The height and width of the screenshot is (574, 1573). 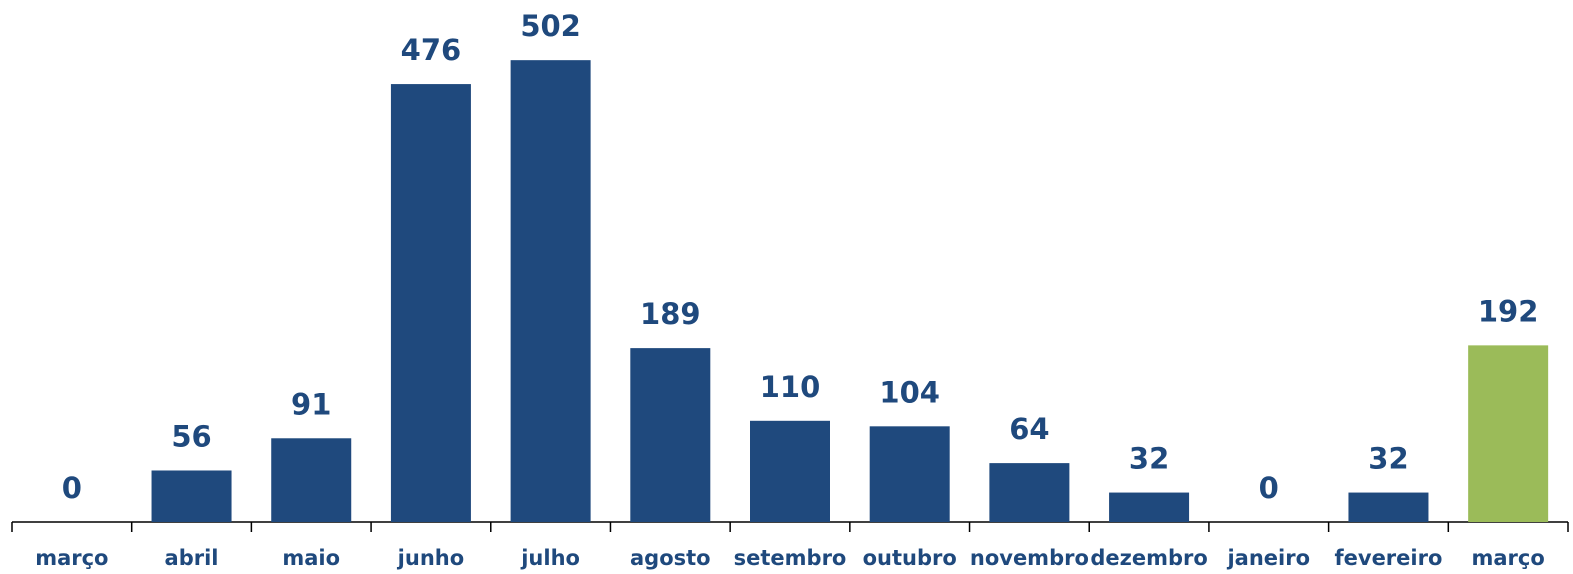 I want to click on value-label: 476, so click(x=431, y=50).